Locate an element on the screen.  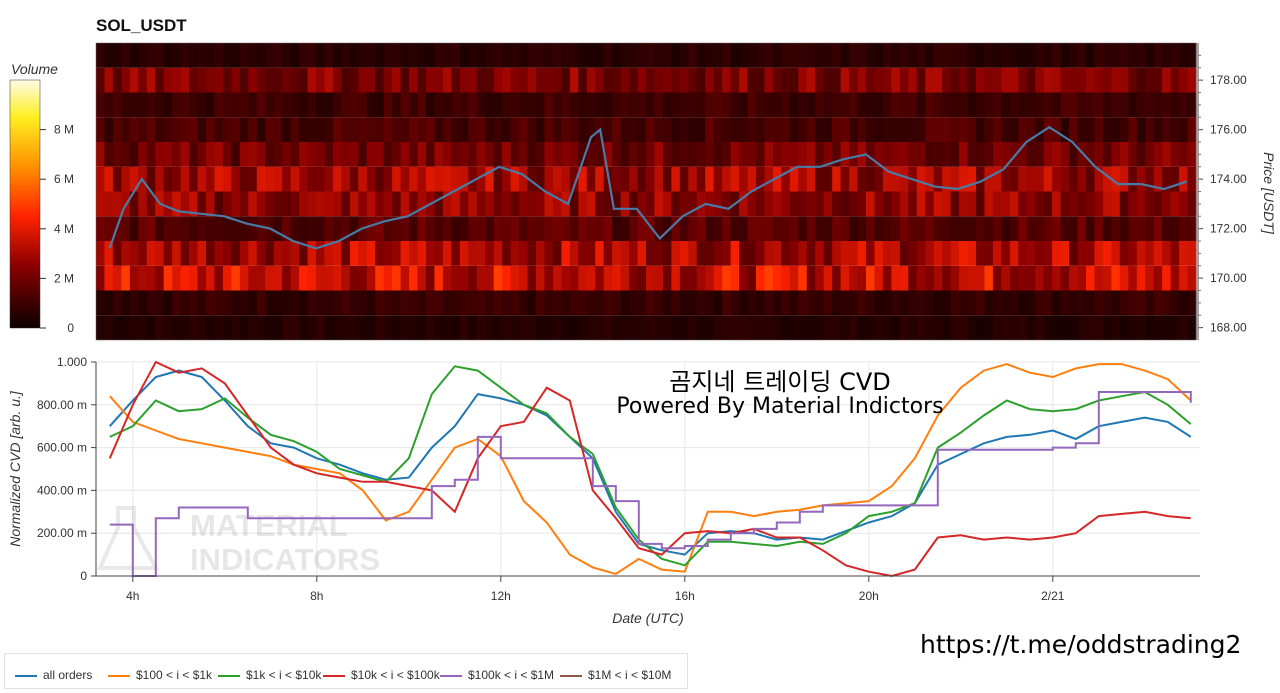
legend-item: $1k < i < $10k is located at coordinates (269, 675).